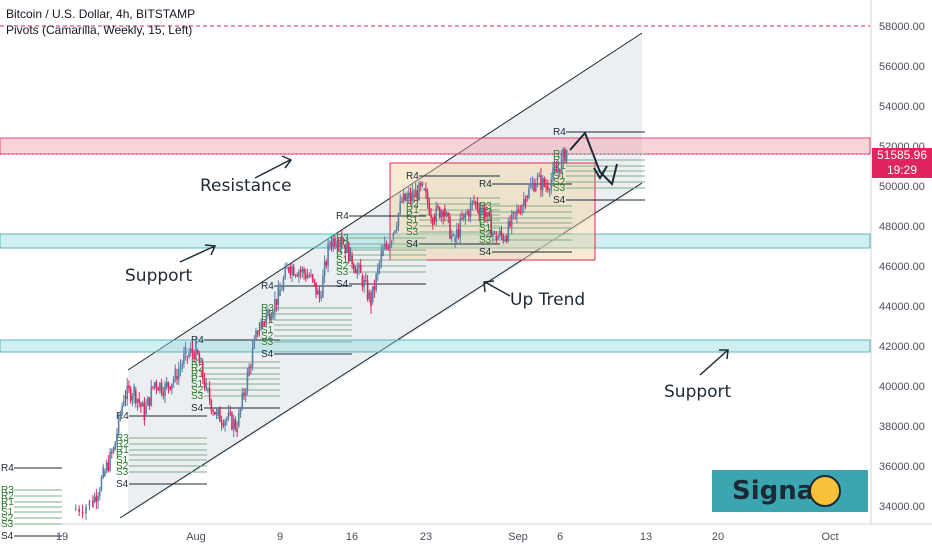  Describe the element at coordinates (210, 250) in the screenshot. I see `support-left-arrowhead` at that location.